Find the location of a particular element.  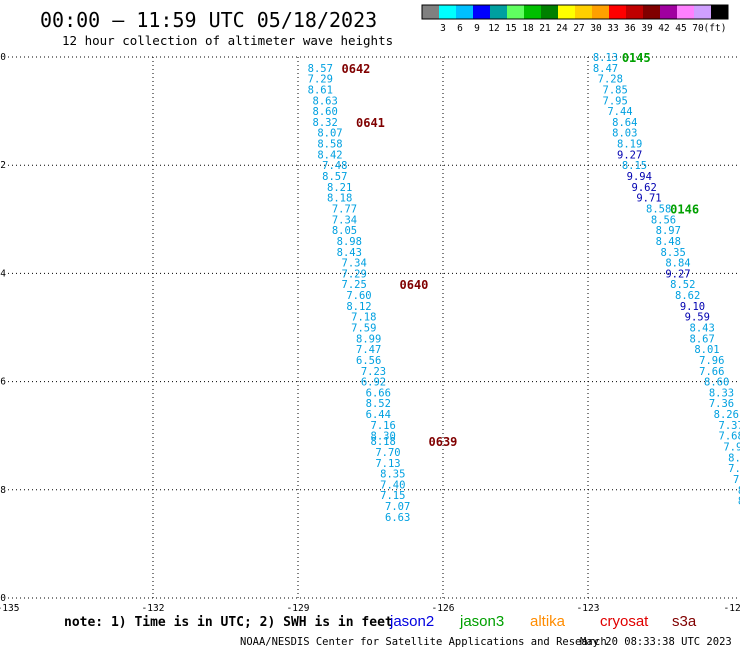

colorbar-unit: (ft) is located at coordinates (715, 28).